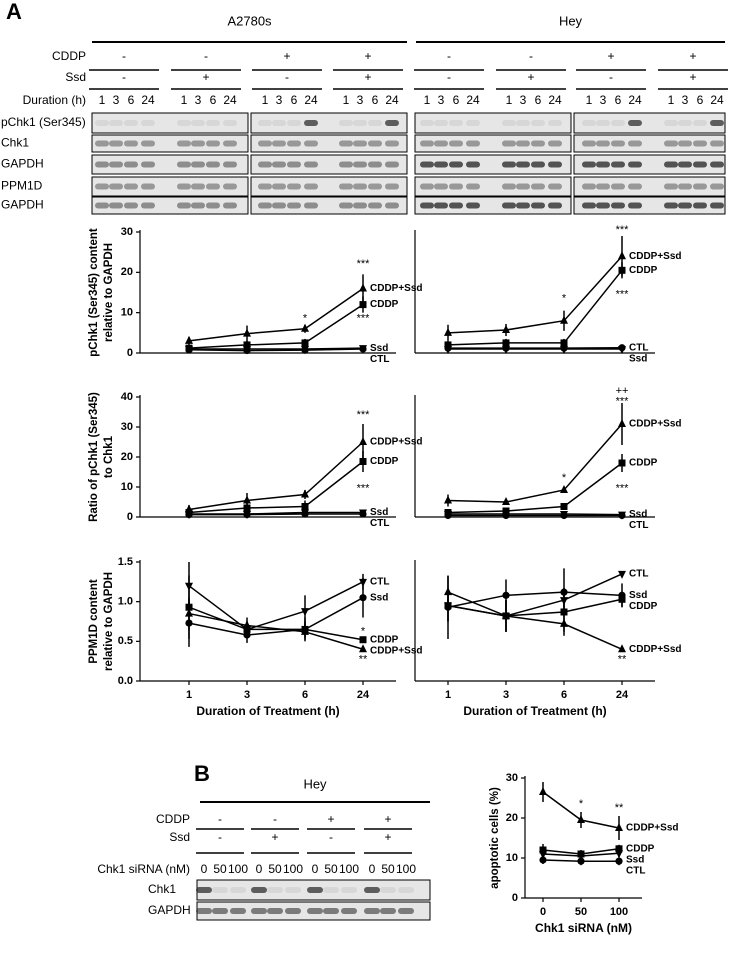  Describe the element at coordinates (43, 122) in the screenshot. I see `blot-label: pChk1 (Ser345)` at that location.